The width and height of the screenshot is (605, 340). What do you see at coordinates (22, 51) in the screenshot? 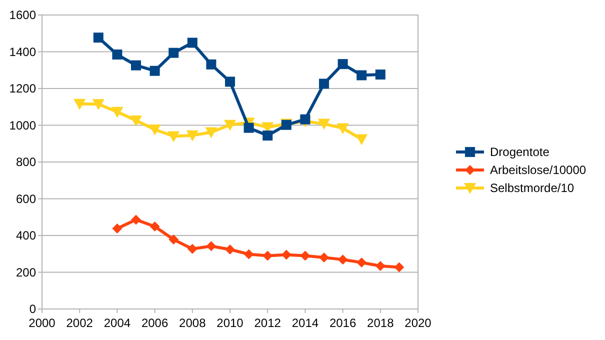
I see `y-tick-label: 1400` at bounding box center [22, 51].